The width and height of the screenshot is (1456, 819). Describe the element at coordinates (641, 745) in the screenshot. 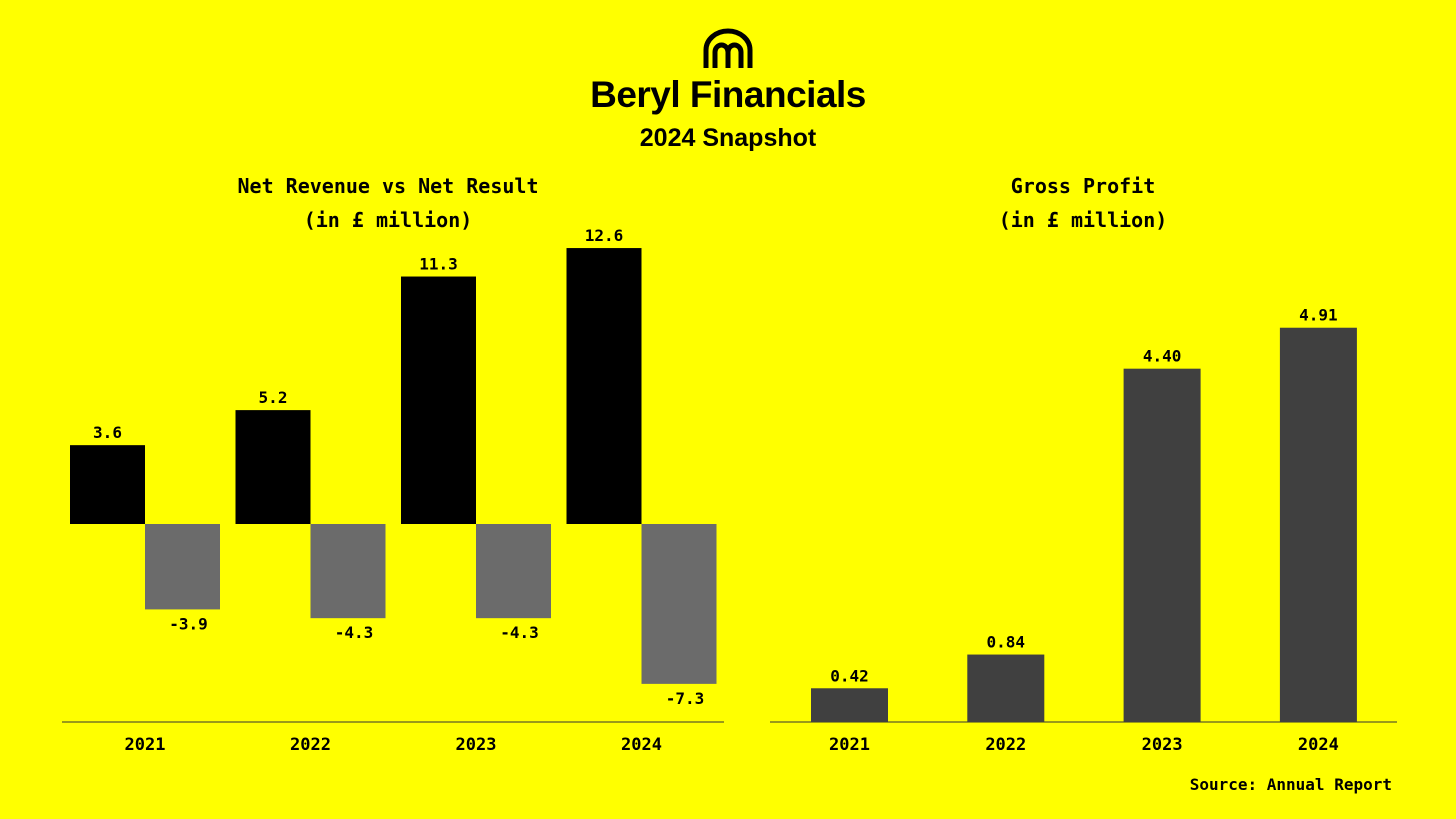

I see `revenue-x-tick-label: 2024` at that location.